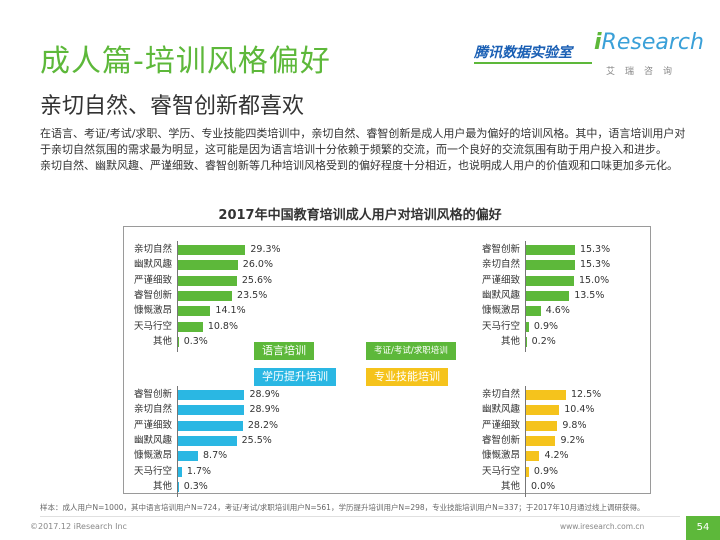  What do you see at coordinates (199, 471) in the screenshot?
I see `value-label: 1.7%` at bounding box center [199, 471].